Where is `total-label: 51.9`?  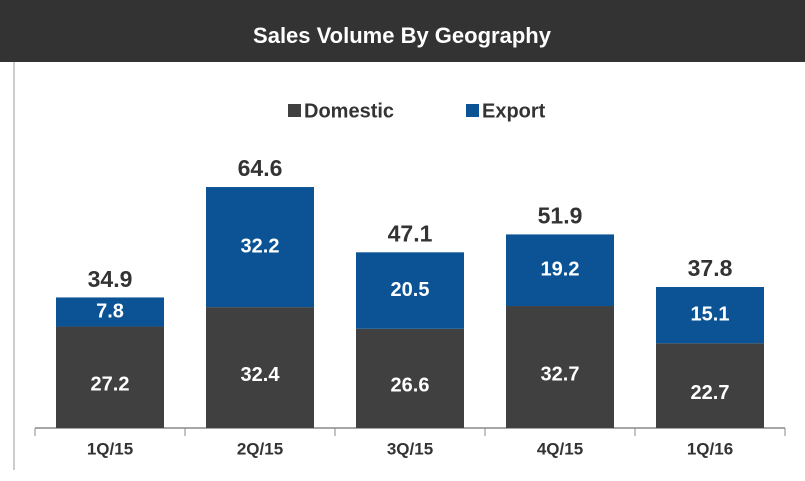
total-label: 51.9 is located at coordinates (560, 215).